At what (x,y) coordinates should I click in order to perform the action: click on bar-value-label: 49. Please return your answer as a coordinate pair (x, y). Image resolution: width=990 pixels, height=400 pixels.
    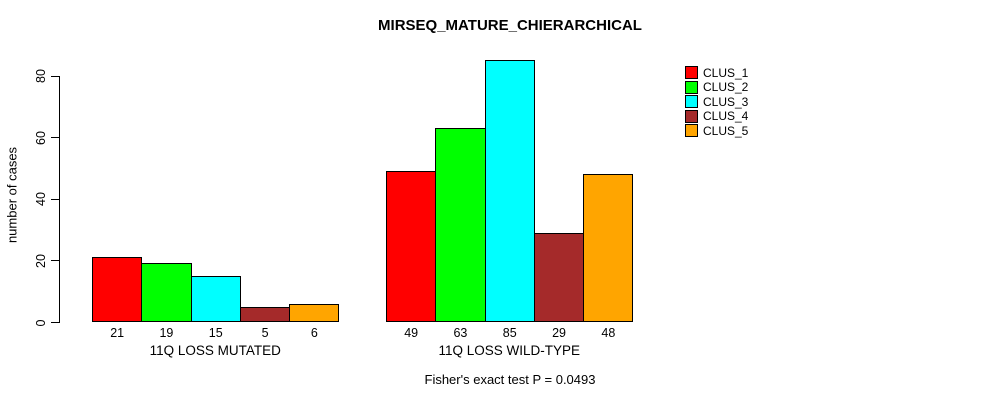
    Looking at the image, I should click on (411, 333).